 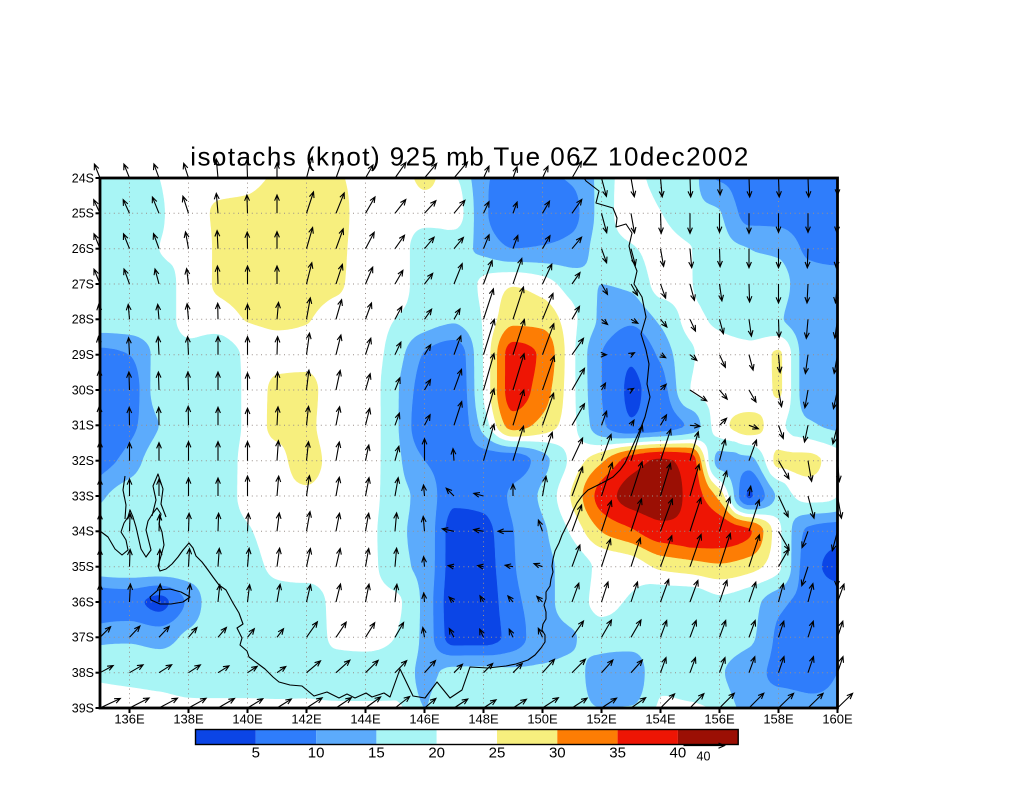 I want to click on svg-text: 142E, so click(x=306, y=719).